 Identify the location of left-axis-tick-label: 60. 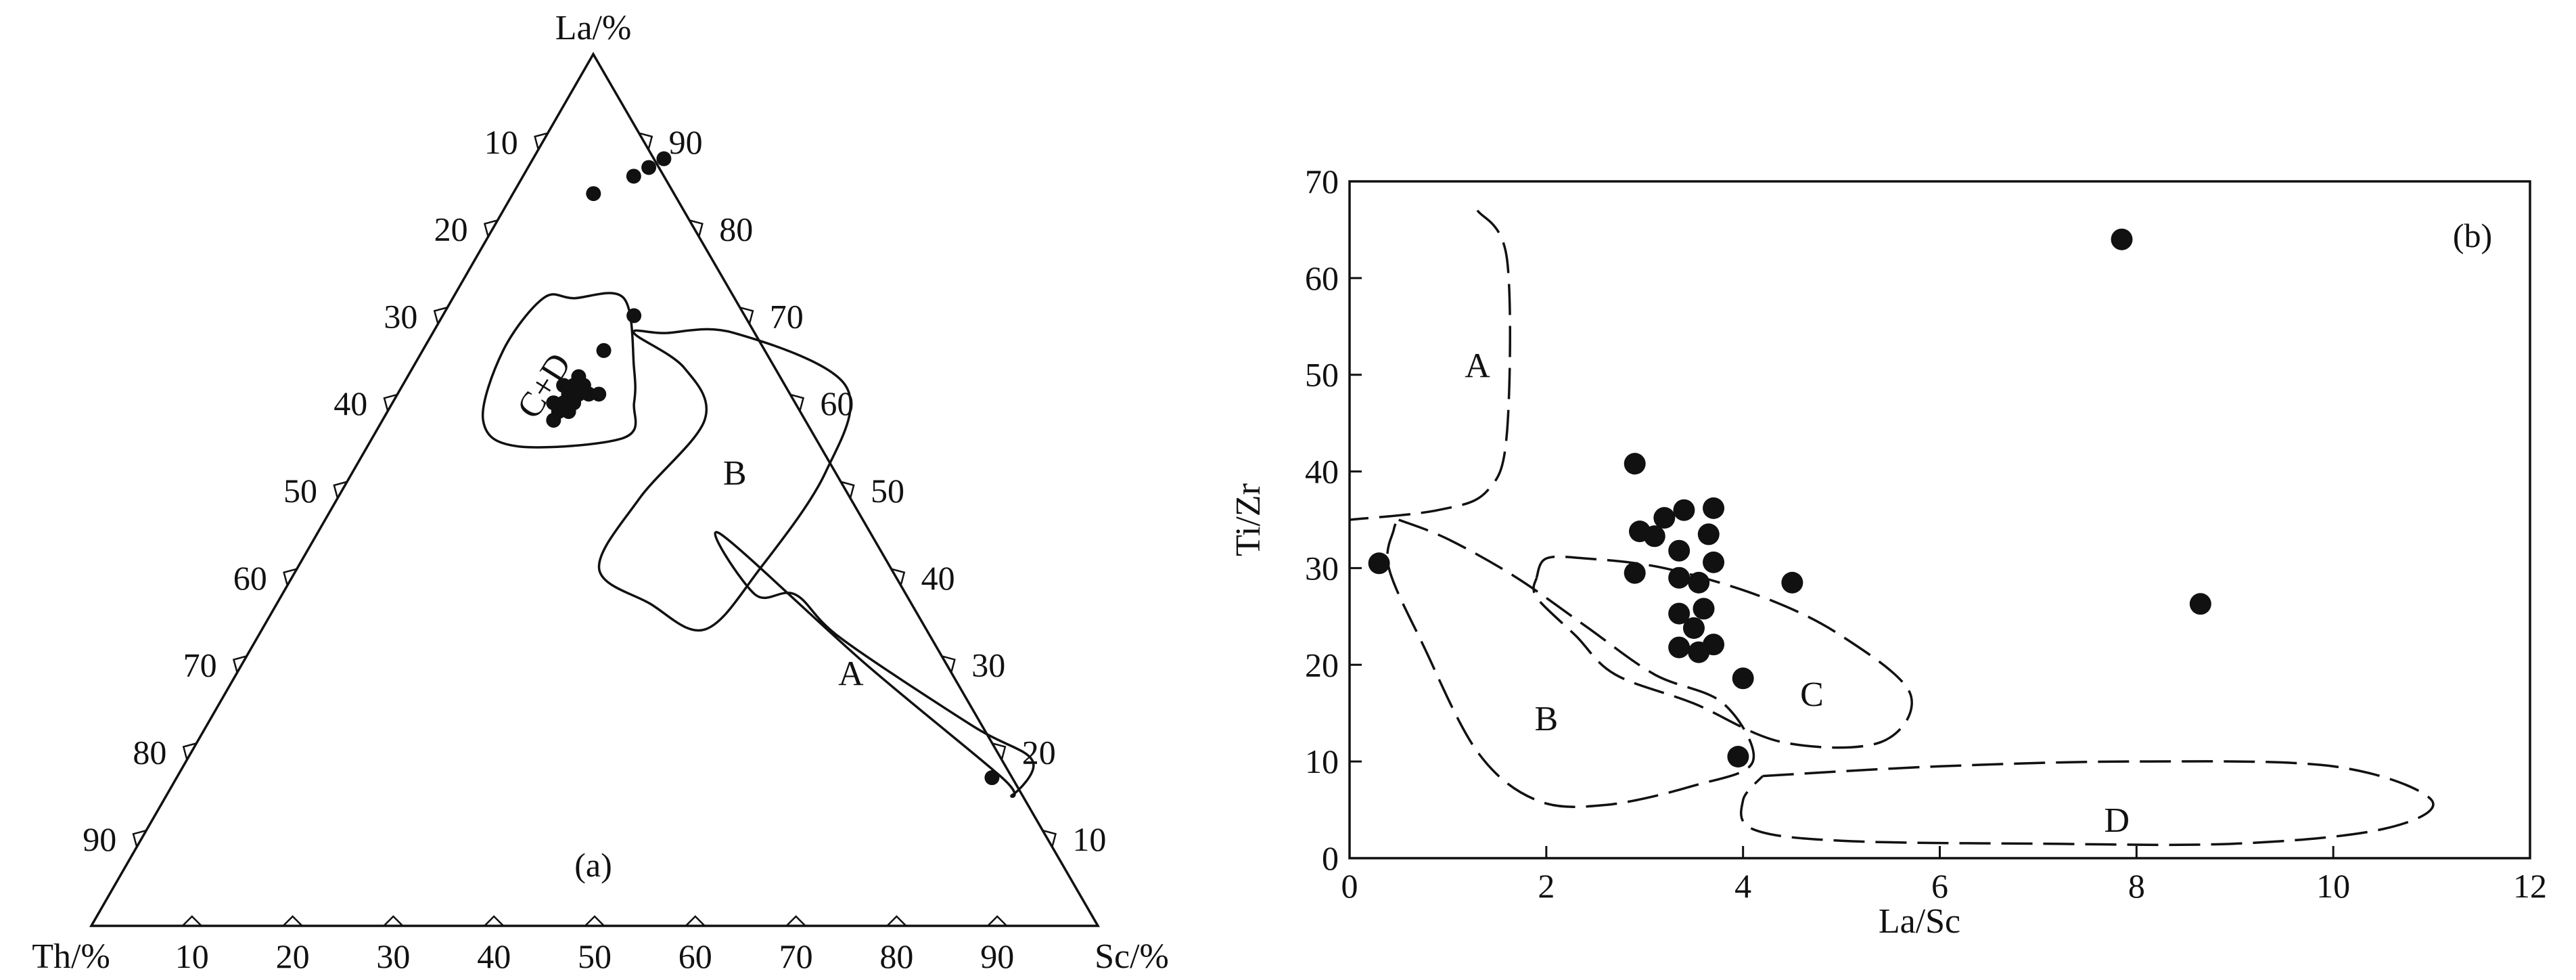
(250, 578).